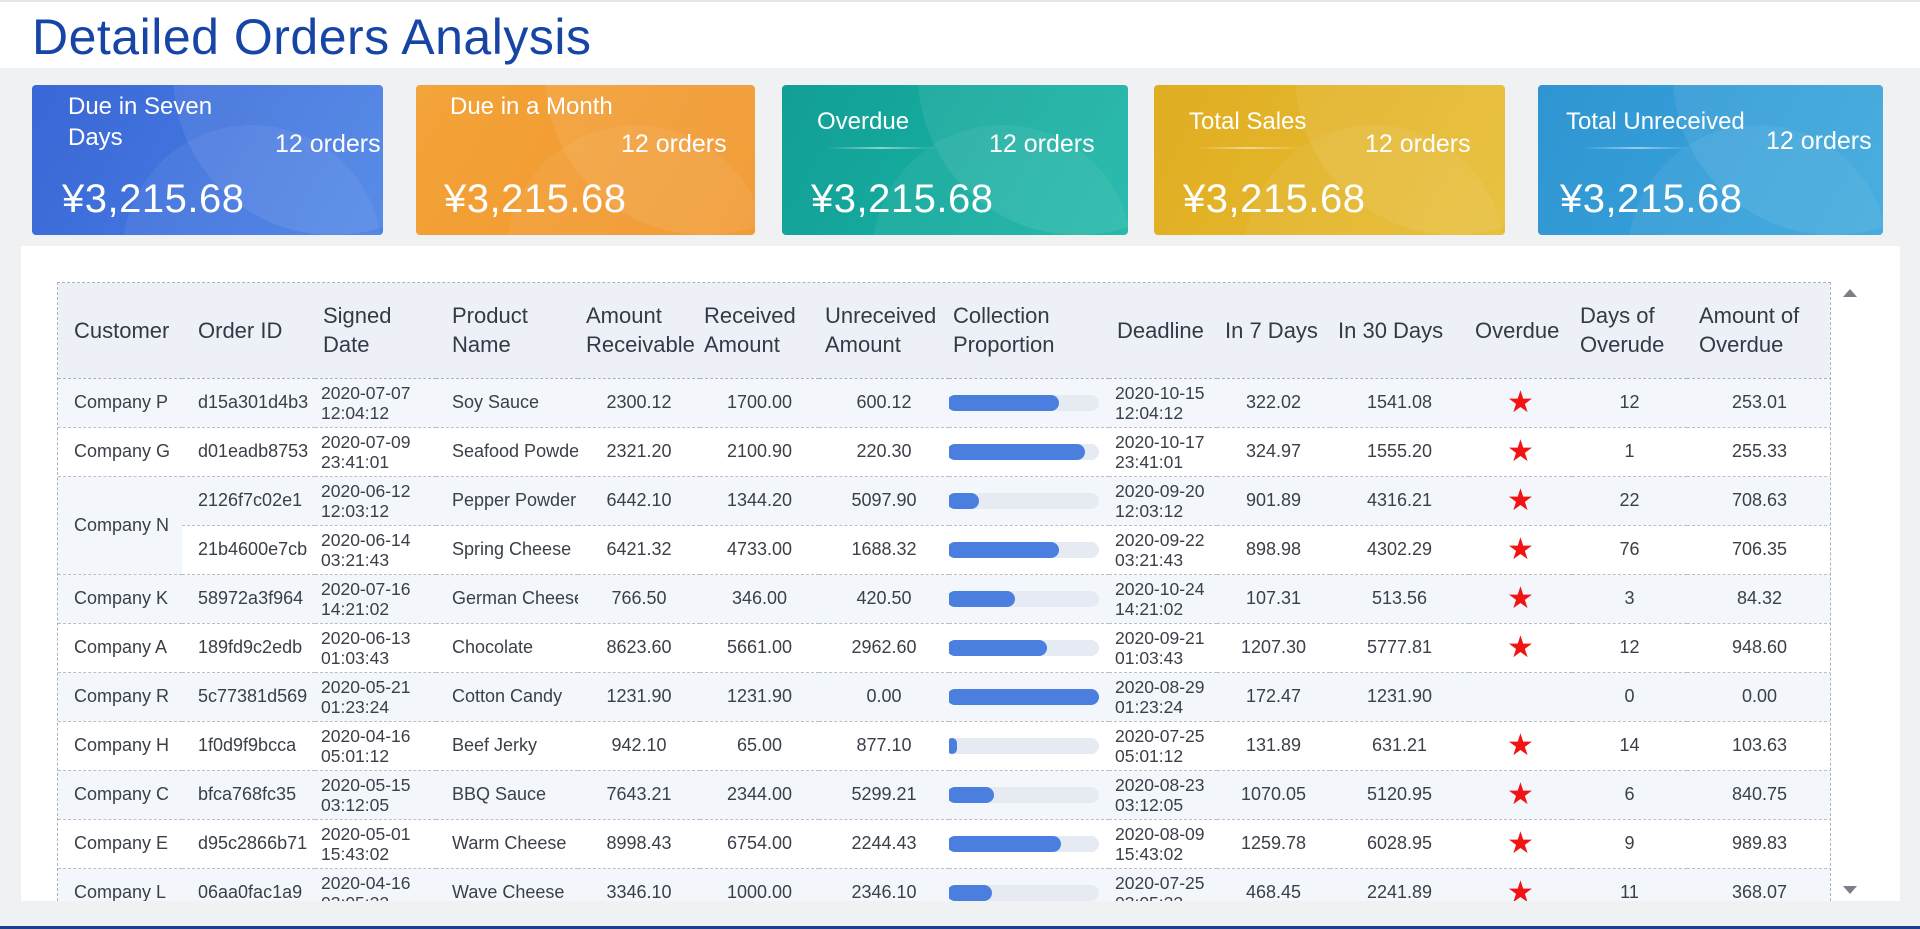  What do you see at coordinates (1163, 331) in the screenshot?
I see `col-header: Deadline` at bounding box center [1163, 331].